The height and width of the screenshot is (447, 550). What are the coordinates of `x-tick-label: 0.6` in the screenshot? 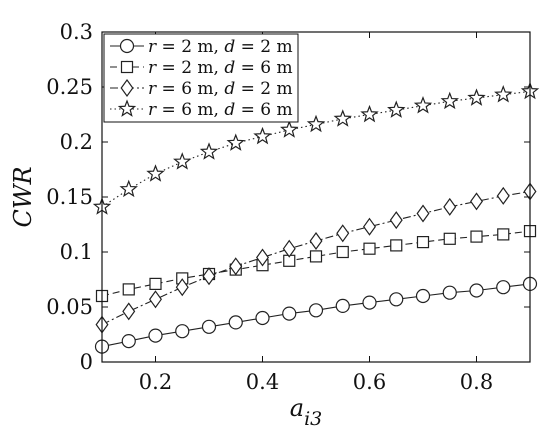 It's located at (369, 382).